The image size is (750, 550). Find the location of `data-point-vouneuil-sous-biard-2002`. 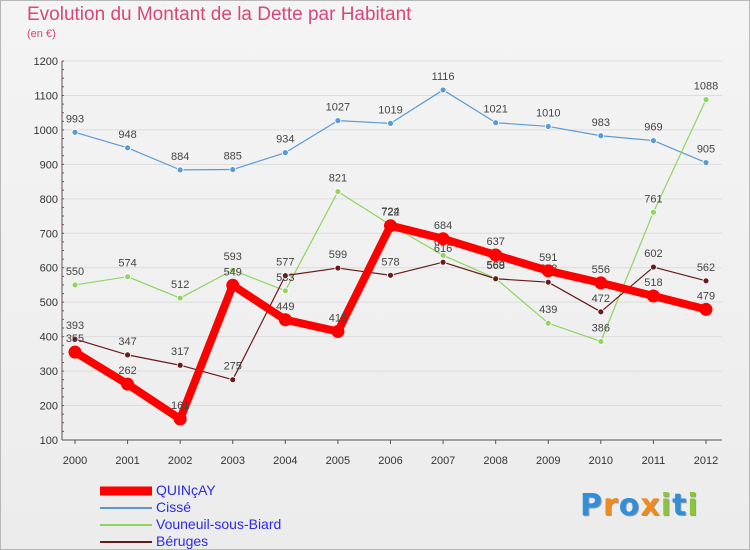

data-point-vouneuil-sous-biard-2002 is located at coordinates (180, 298).